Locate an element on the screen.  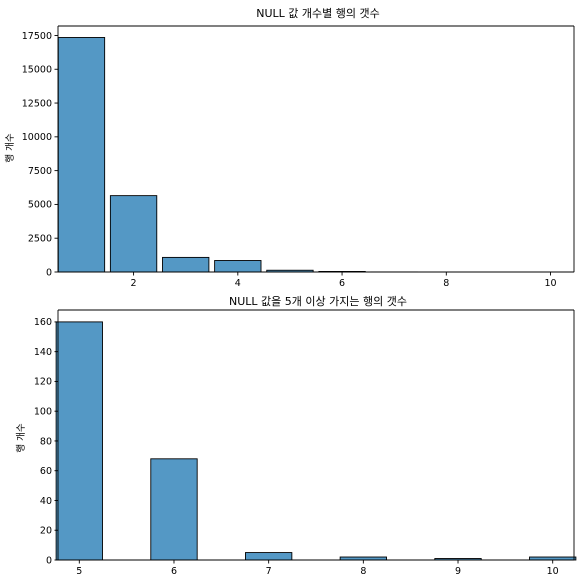
y-tick-label: 140 is located at coordinates (43, 352).